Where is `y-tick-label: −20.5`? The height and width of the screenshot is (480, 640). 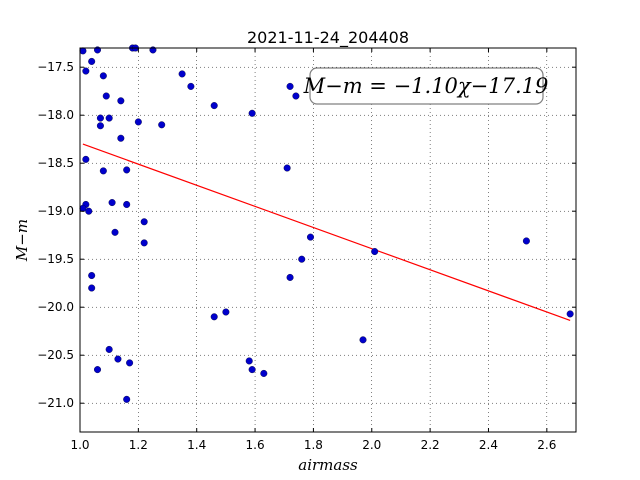
y-tick-label: −20.5 is located at coordinates (55, 355).